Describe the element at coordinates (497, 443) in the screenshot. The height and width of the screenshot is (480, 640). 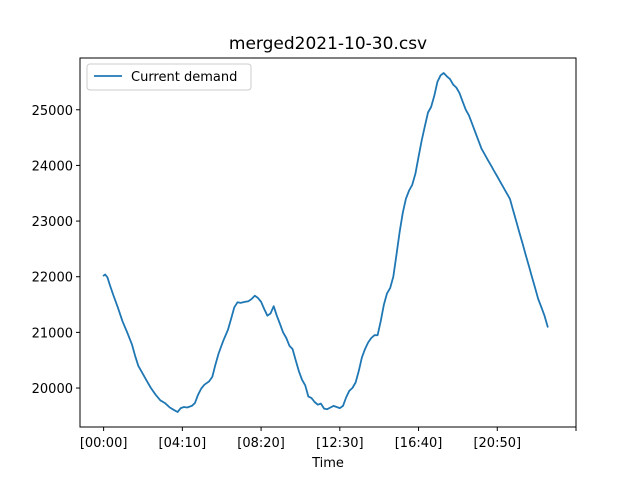
I see `x-tick-label: [20:50]` at that location.